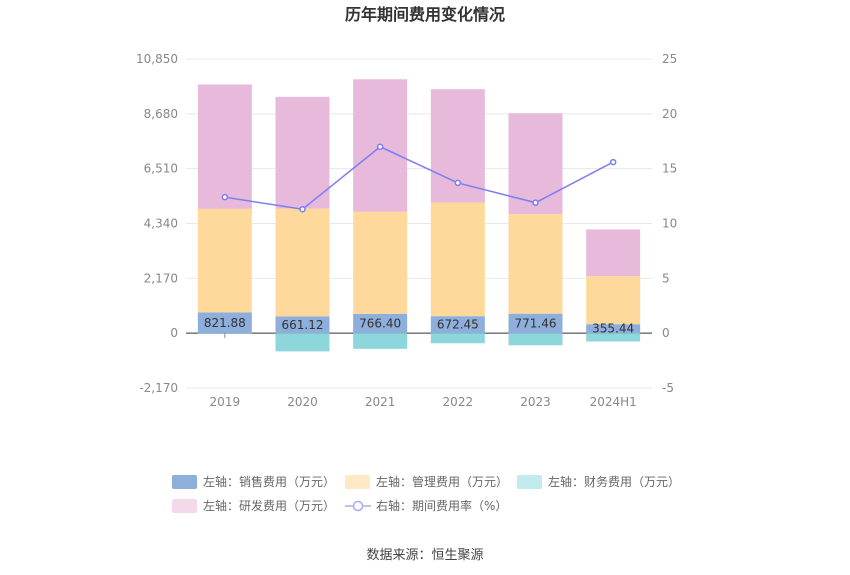 The width and height of the screenshot is (850, 575). What do you see at coordinates (158, 388) in the screenshot?
I see `left-tick-label: -2,170` at bounding box center [158, 388].